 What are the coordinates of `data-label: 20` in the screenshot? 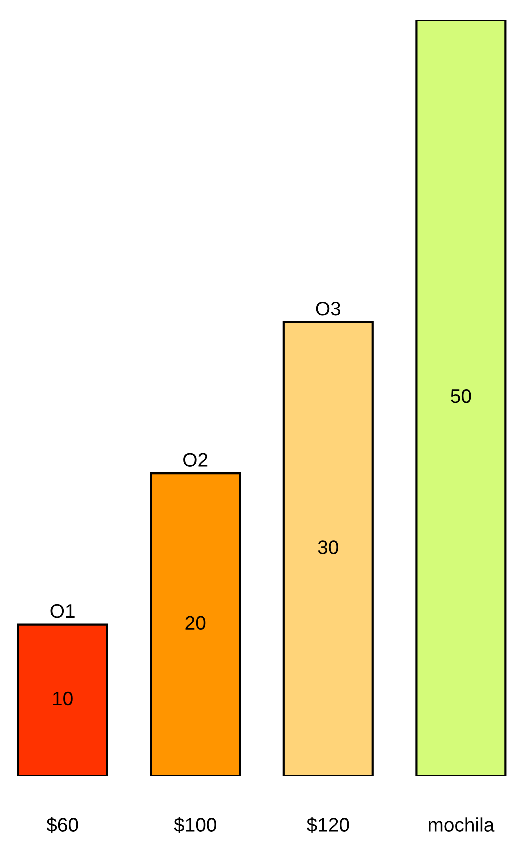 It's located at (196, 623).